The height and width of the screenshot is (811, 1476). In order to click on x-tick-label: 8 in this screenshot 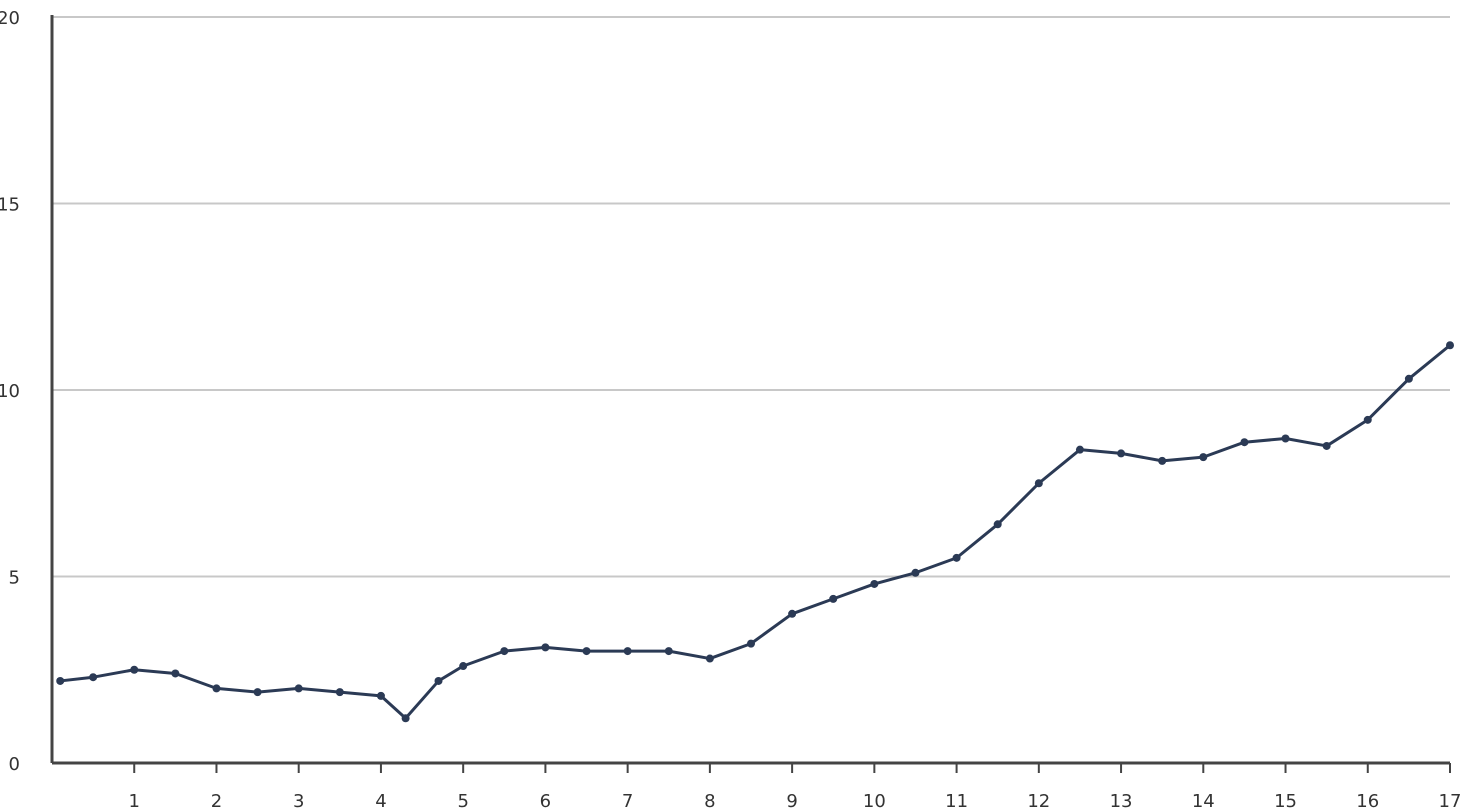, I will do `click(709, 801)`.